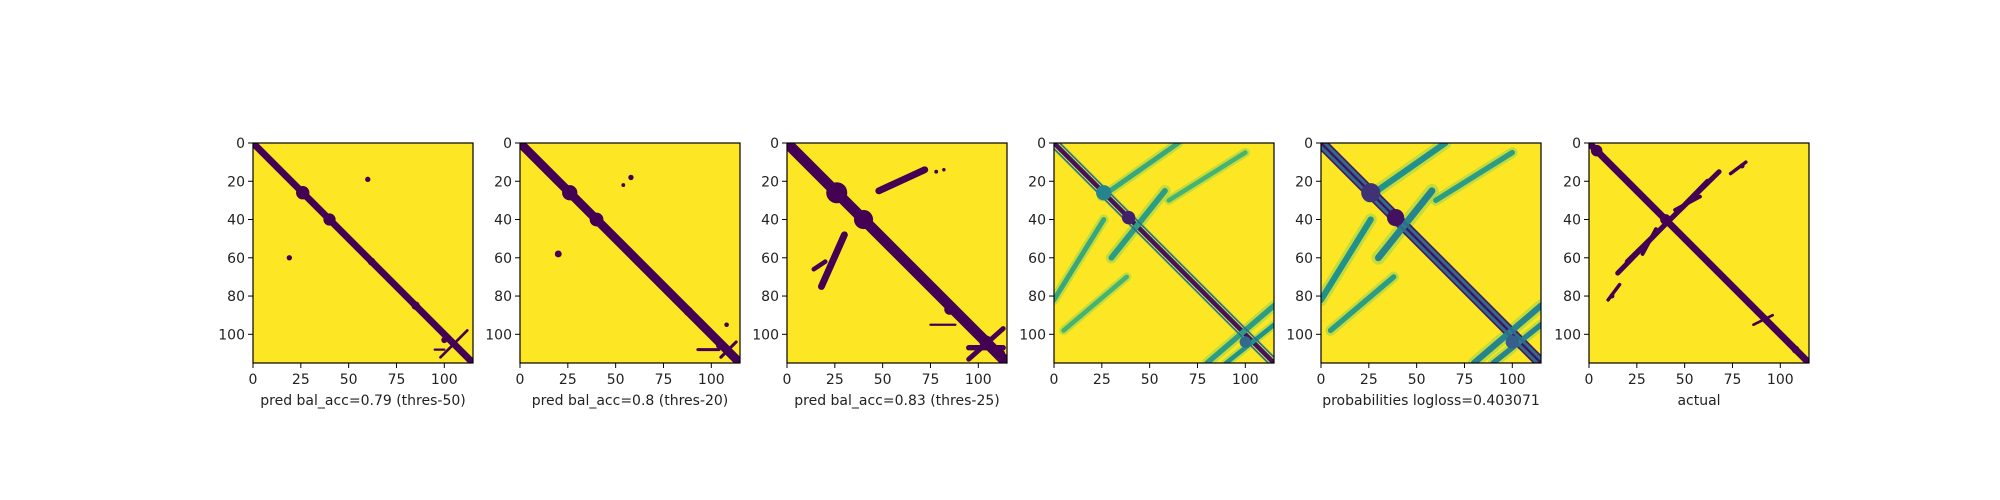 Image resolution: width=2000 pixels, height=500 pixels. What do you see at coordinates (630, 401) in the screenshot?
I see `x-axis-label: pred bal_acc=0.8 (thres-20)` at bounding box center [630, 401].